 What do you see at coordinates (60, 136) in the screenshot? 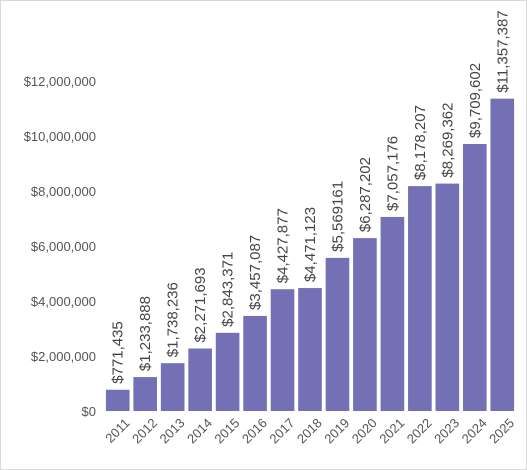
I see `y-tick-label: $10,000,000` at bounding box center [60, 136].